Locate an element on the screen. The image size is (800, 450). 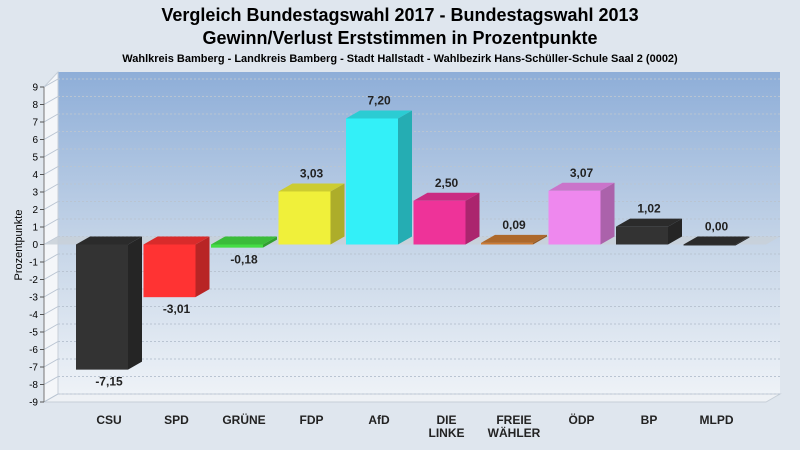
y-axis: 9 8 7 6 5 4 3 2 1 0 -1 -2 -3 -4 -5 -6 -7 -8 -9 is located at coordinates (37, 246).